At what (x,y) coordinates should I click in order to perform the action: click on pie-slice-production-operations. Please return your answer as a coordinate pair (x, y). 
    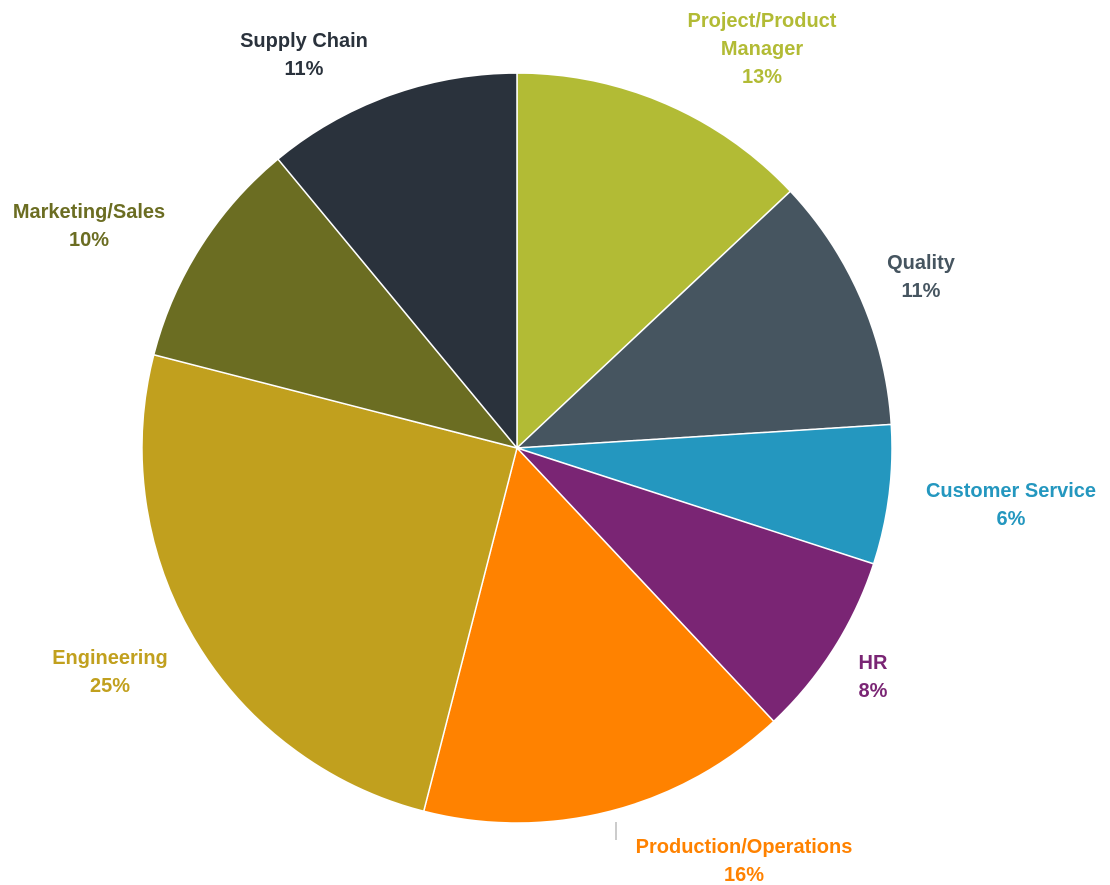
    Looking at the image, I should click on (598, 635).